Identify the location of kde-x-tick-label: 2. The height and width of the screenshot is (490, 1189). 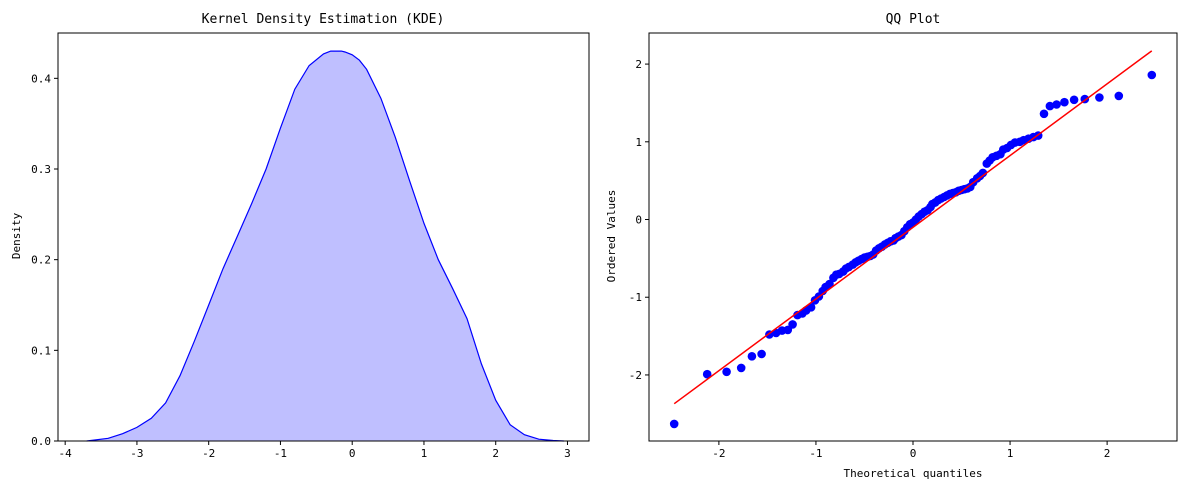
(495, 453).